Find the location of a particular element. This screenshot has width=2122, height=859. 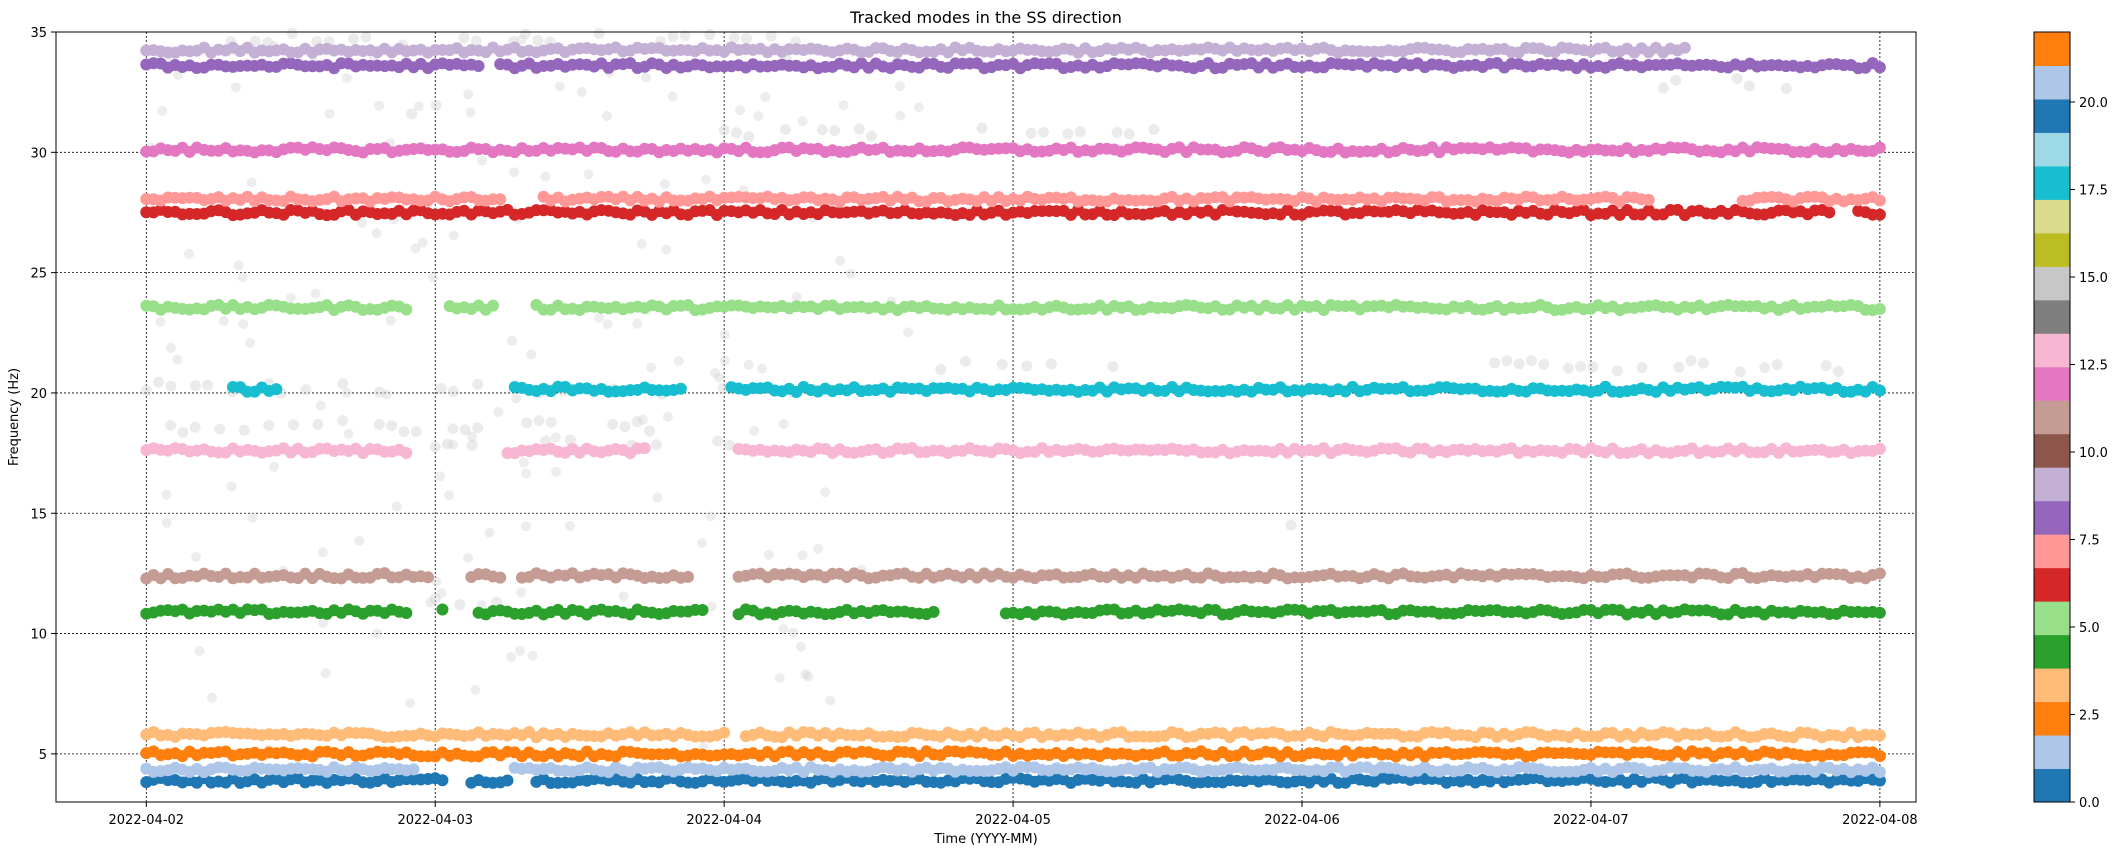

x-tick-label: 2022-04-08 is located at coordinates (1880, 820).